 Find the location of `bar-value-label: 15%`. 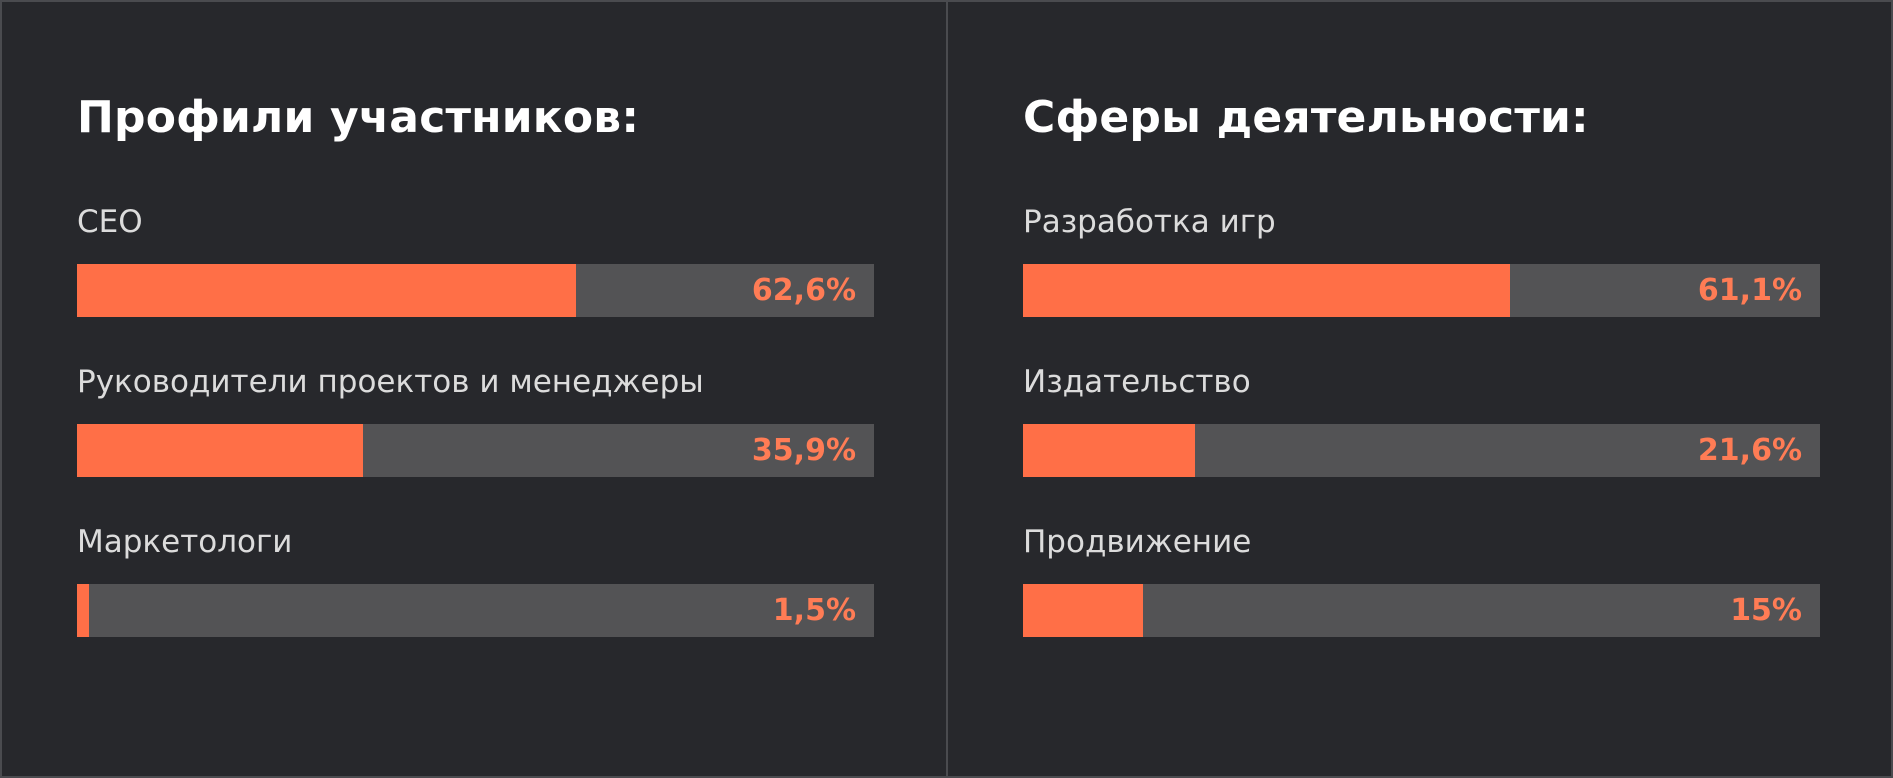

bar-value-label: 15% is located at coordinates (1766, 610).